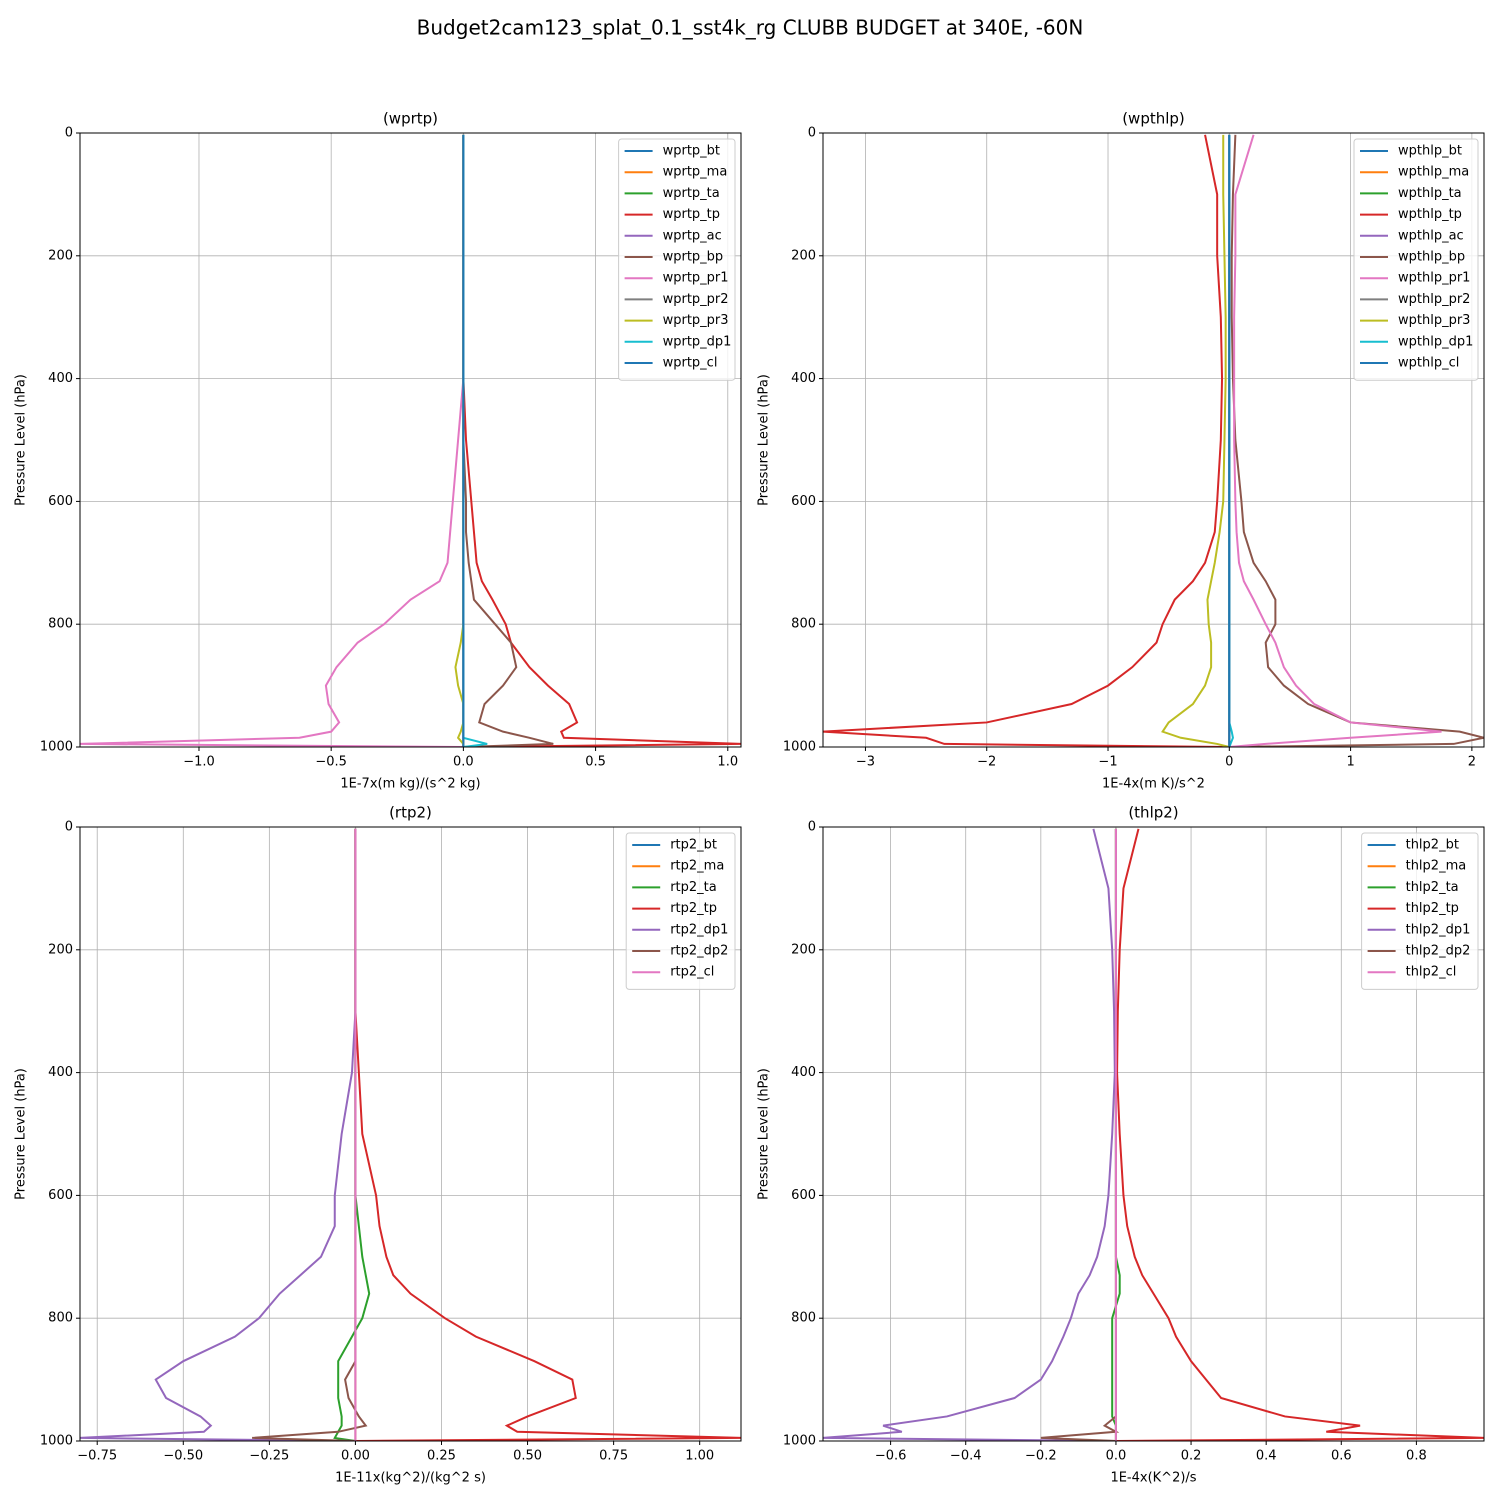  Describe the element at coordinates (699, 1456) in the screenshot. I see `x-tick-label: 1.00` at that location.